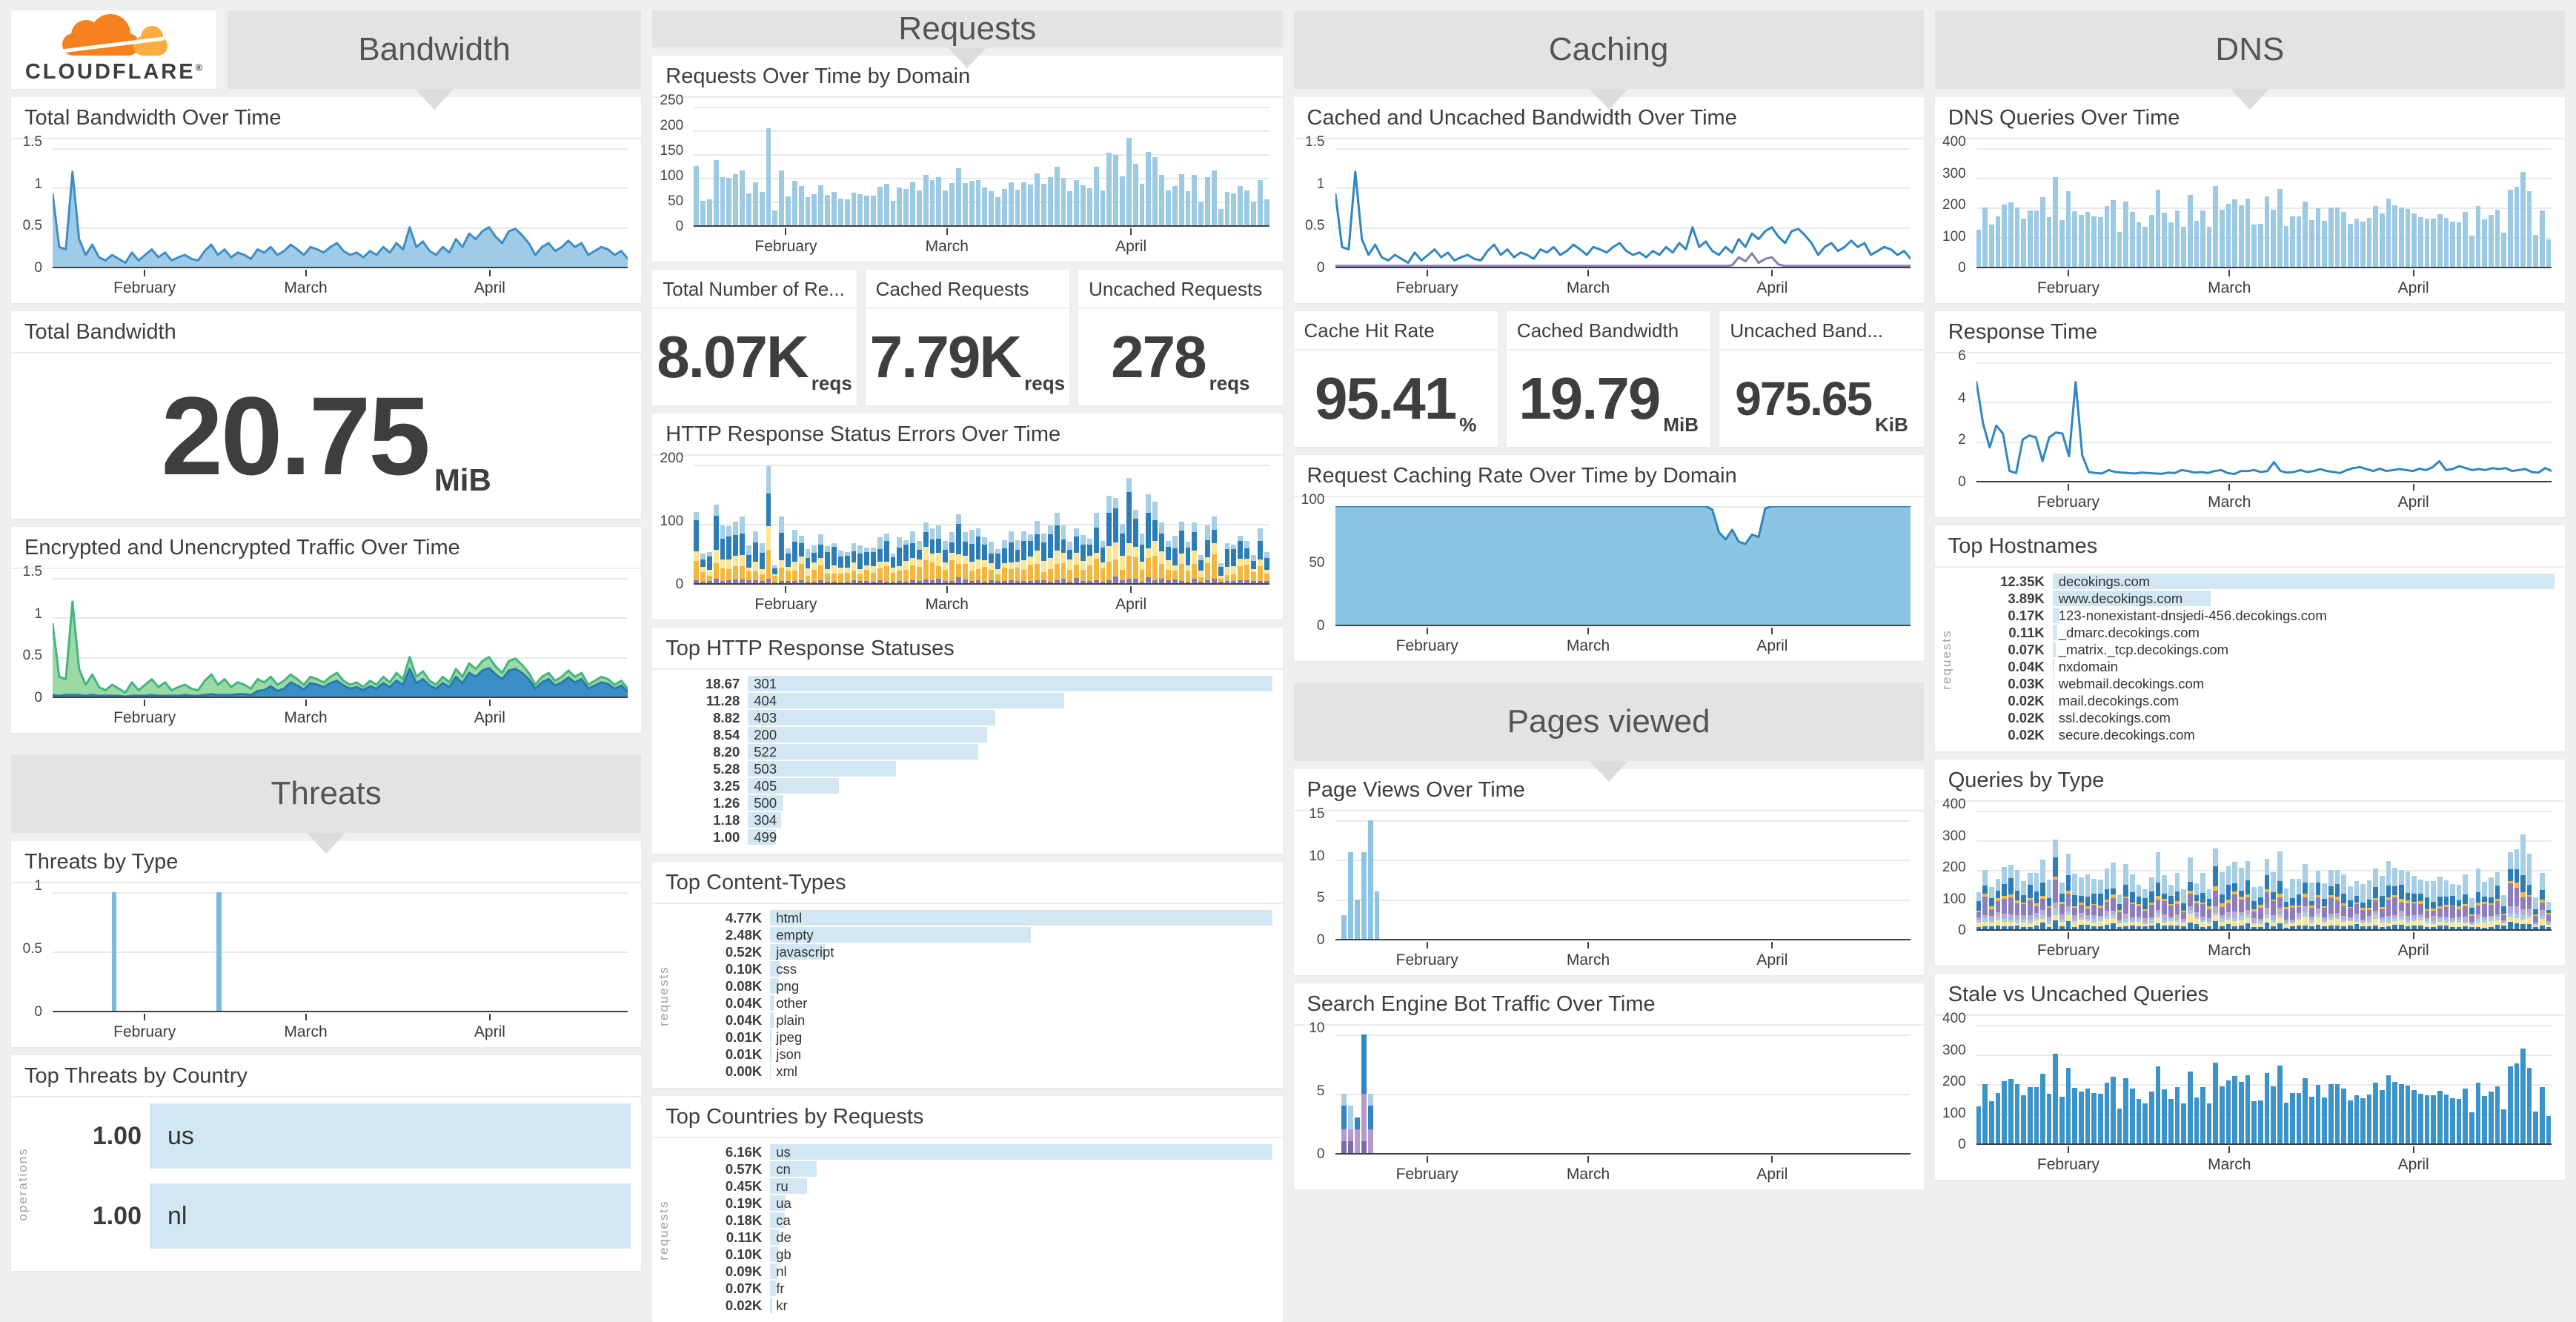  I want to click on item-label: ua, so click(783, 1203).